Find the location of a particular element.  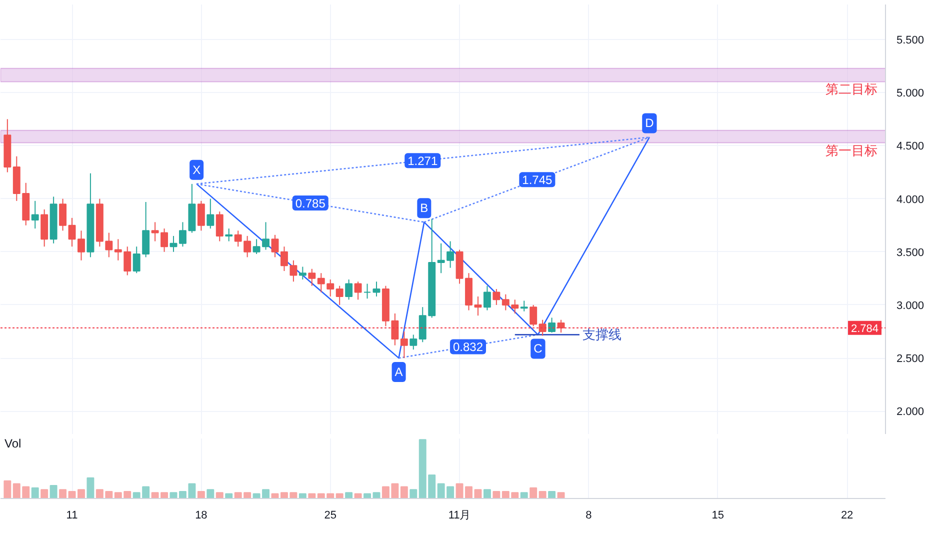

series-label: 支撑线 is located at coordinates (602, 334).